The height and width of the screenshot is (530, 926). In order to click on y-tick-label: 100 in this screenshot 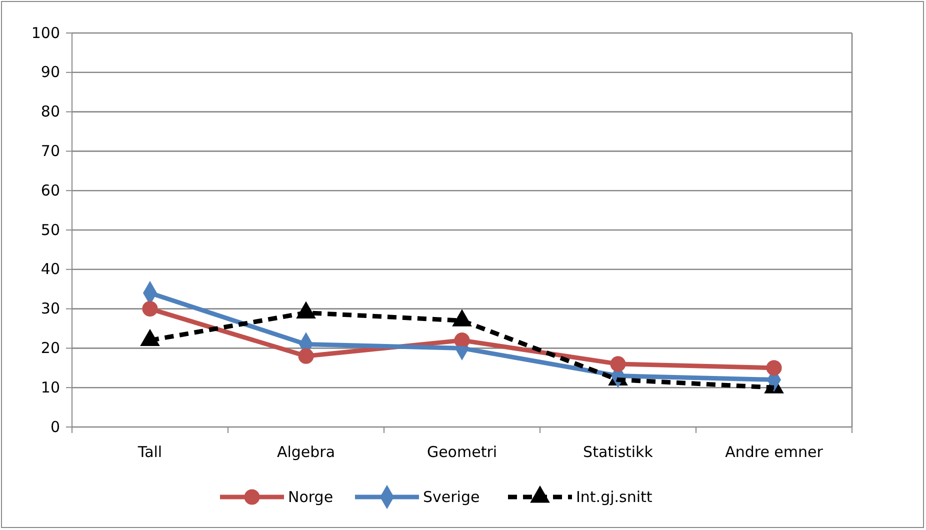, I will do `click(45, 33)`.